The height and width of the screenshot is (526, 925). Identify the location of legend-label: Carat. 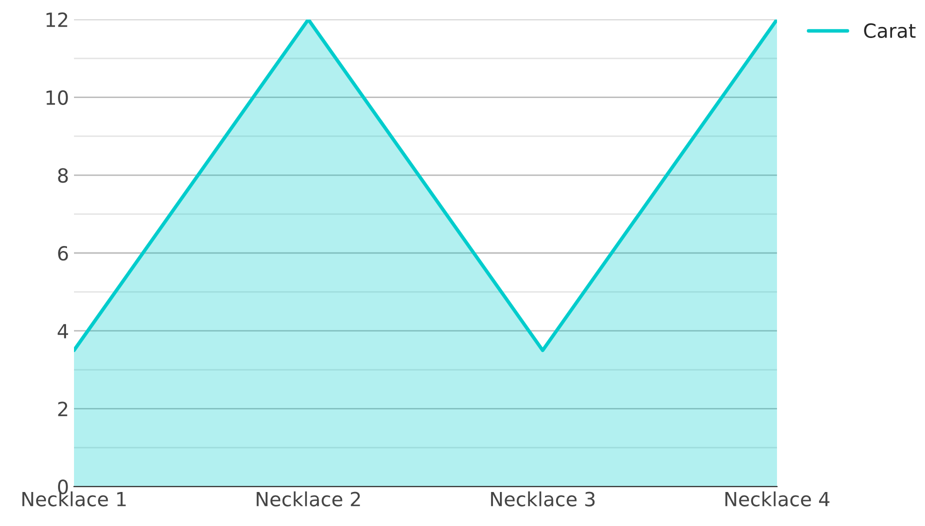
(890, 30).